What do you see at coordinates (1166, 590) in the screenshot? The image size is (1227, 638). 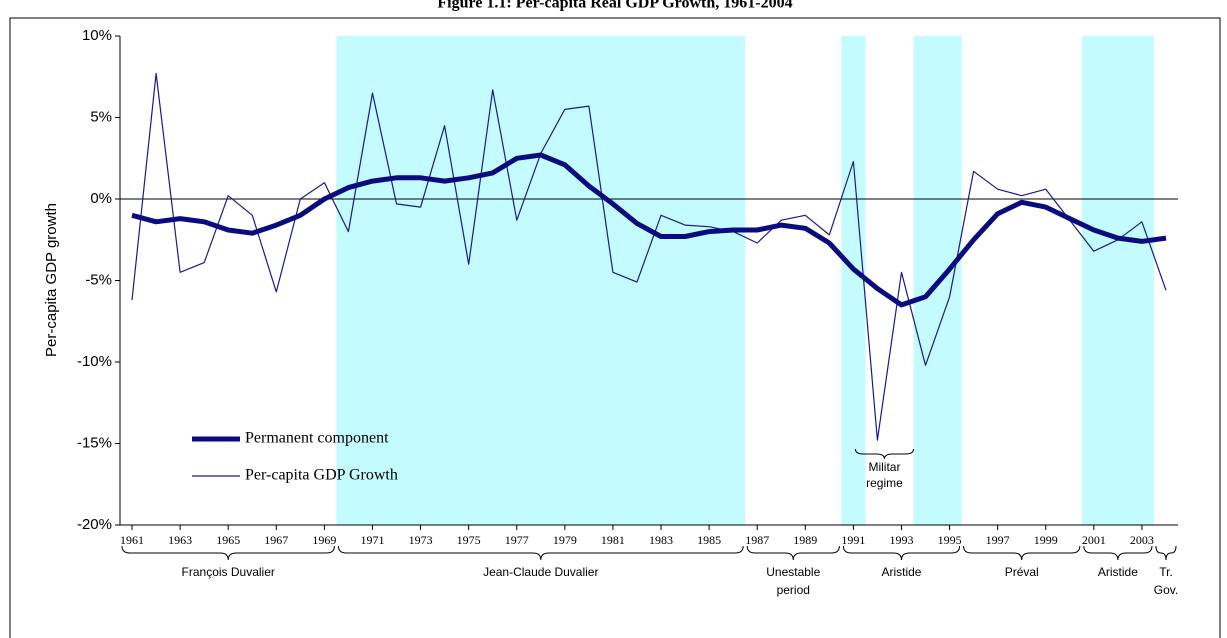 I see `period-label: Gov.` at bounding box center [1166, 590].